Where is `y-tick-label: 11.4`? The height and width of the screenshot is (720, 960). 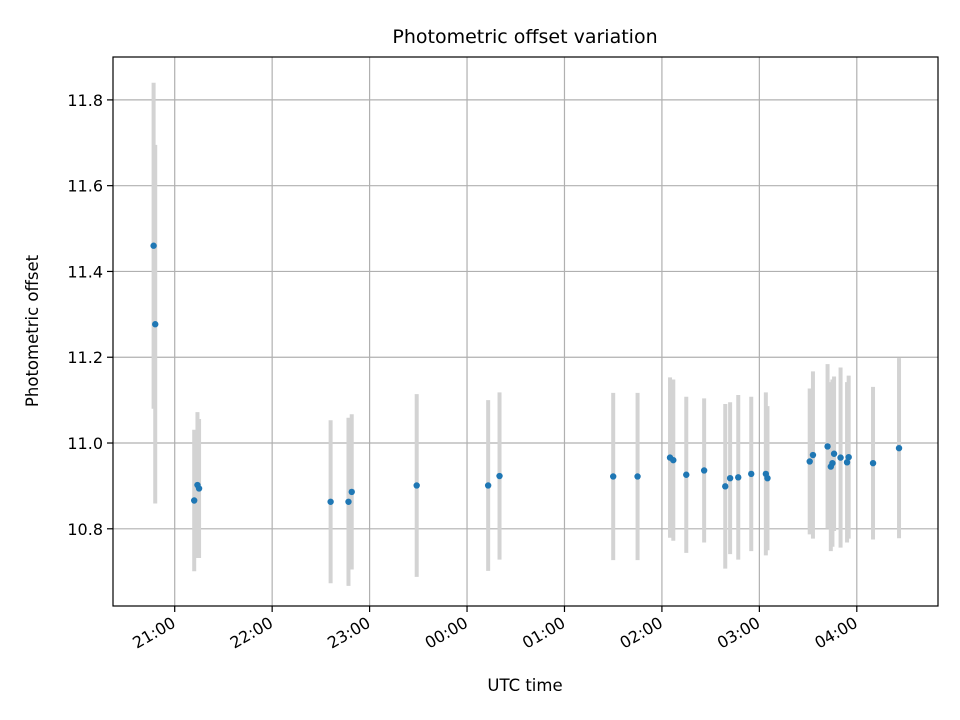 y-tick-label: 11.4 is located at coordinates (85, 271).